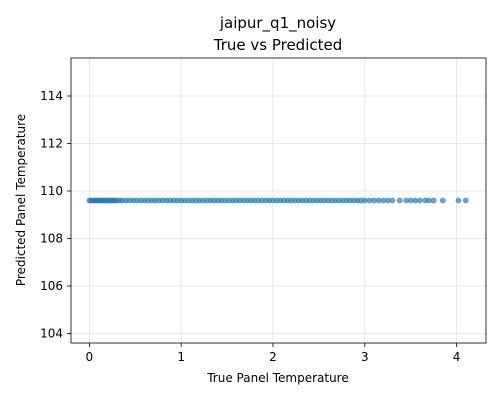  What do you see at coordinates (51, 334) in the screenshot?
I see `y-tick-label: 104` at bounding box center [51, 334].